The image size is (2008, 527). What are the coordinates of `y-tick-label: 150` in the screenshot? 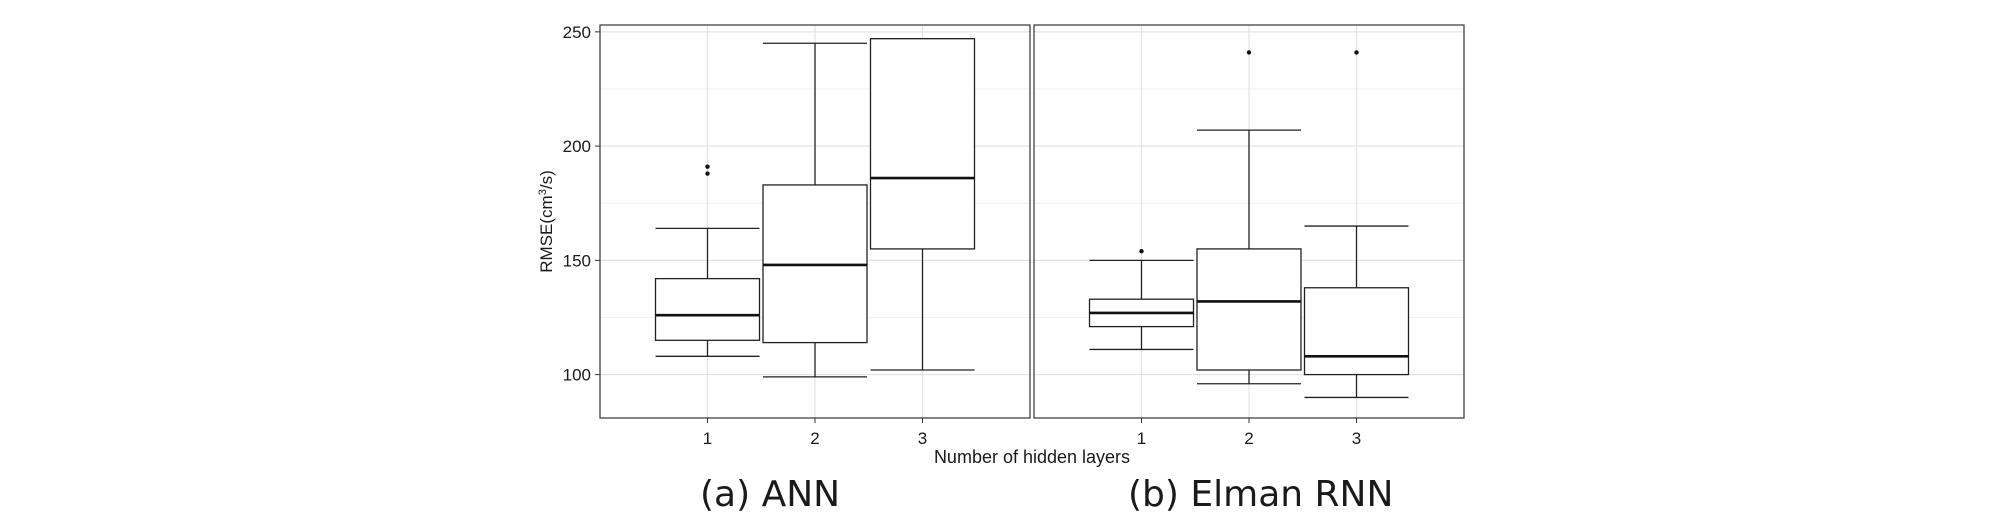 It's located at (577, 260).